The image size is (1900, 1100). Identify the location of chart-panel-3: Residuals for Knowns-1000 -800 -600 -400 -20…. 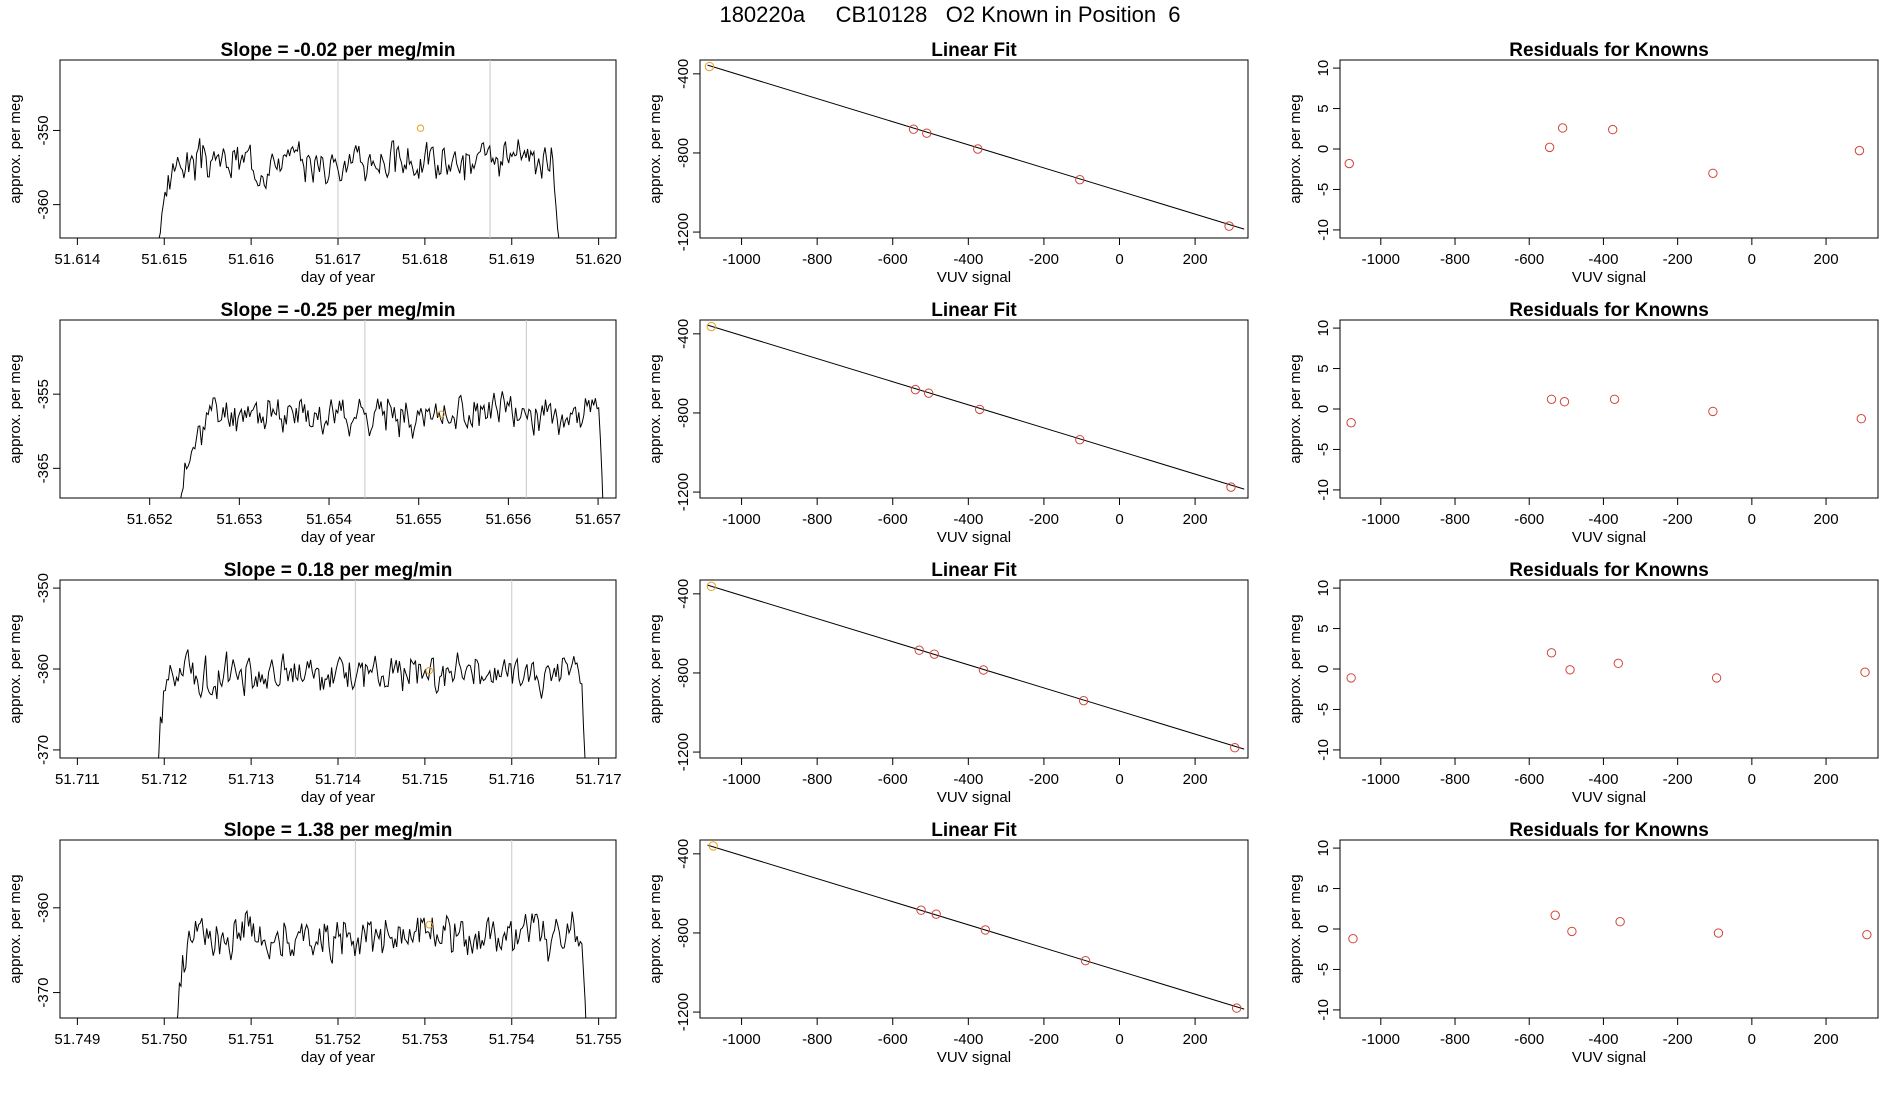
(1583, 163).